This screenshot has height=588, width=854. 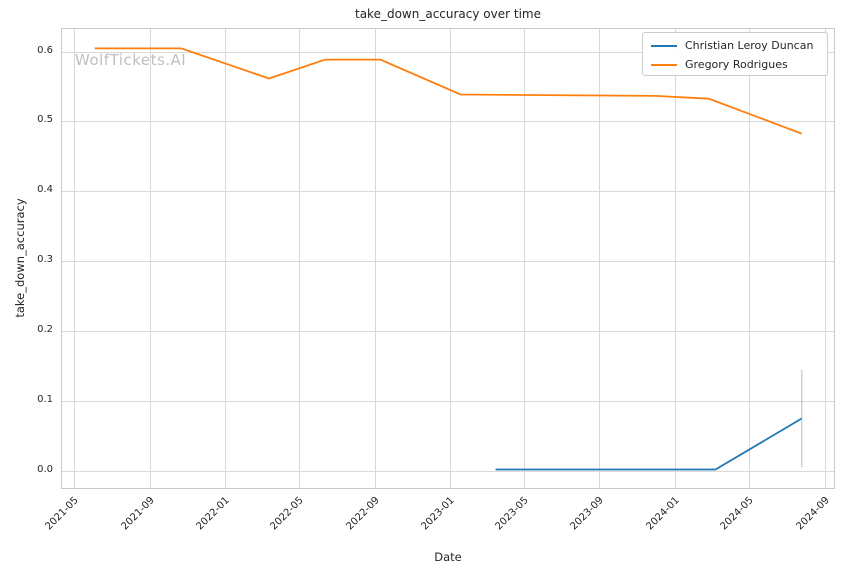 What do you see at coordinates (448, 557) in the screenshot?
I see `x-axis-label: Date` at bounding box center [448, 557].